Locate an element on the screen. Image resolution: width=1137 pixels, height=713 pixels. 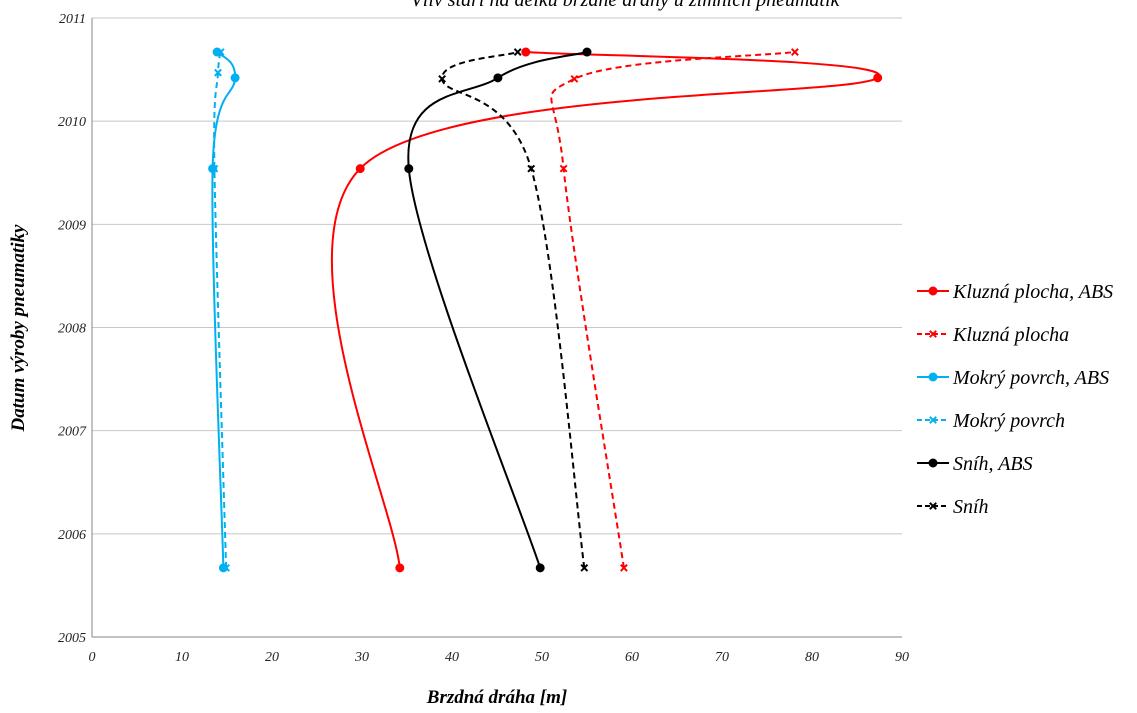
legend-item: Mokrý povrch is located at coordinates (991, 421).